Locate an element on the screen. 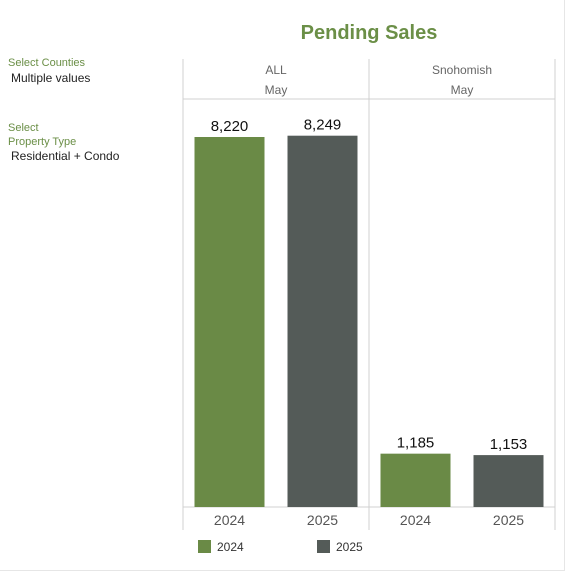  legend-swatch-2024 is located at coordinates (204, 546).